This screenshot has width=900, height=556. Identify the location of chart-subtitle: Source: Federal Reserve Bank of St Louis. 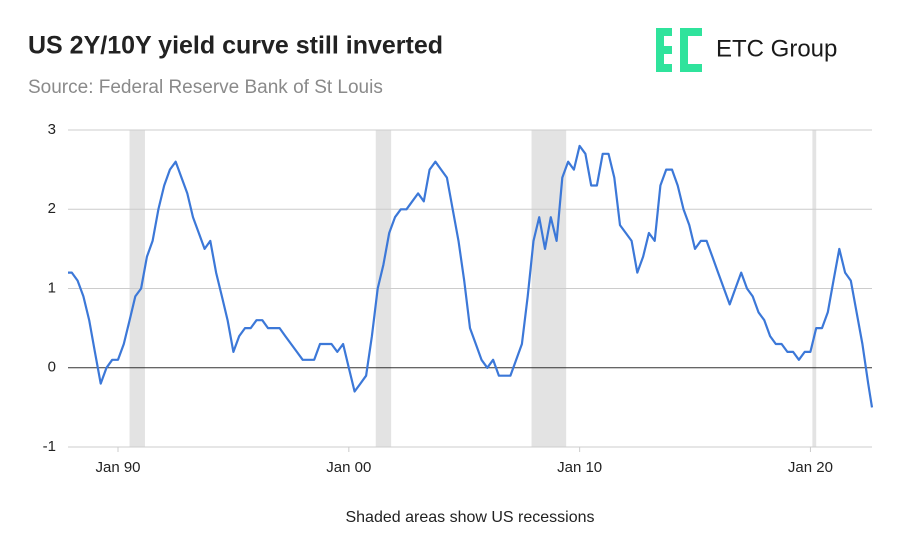
(205, 87).